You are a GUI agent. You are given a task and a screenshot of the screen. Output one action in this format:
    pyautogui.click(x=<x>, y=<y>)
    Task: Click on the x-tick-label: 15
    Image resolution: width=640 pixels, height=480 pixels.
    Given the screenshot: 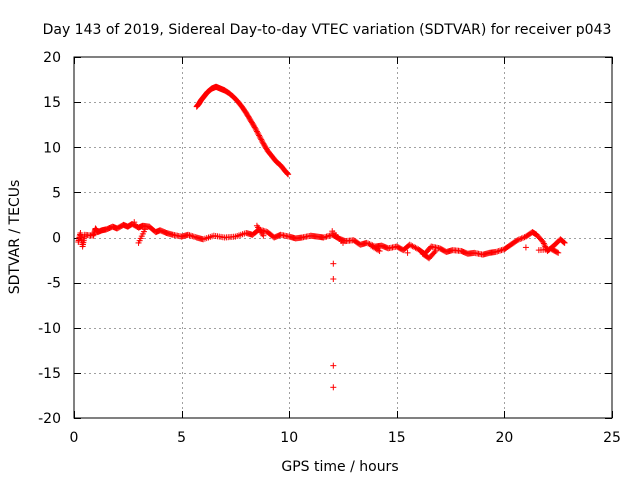 What is the action you would take?
    pyautogui.click(x=397, y=438)
    